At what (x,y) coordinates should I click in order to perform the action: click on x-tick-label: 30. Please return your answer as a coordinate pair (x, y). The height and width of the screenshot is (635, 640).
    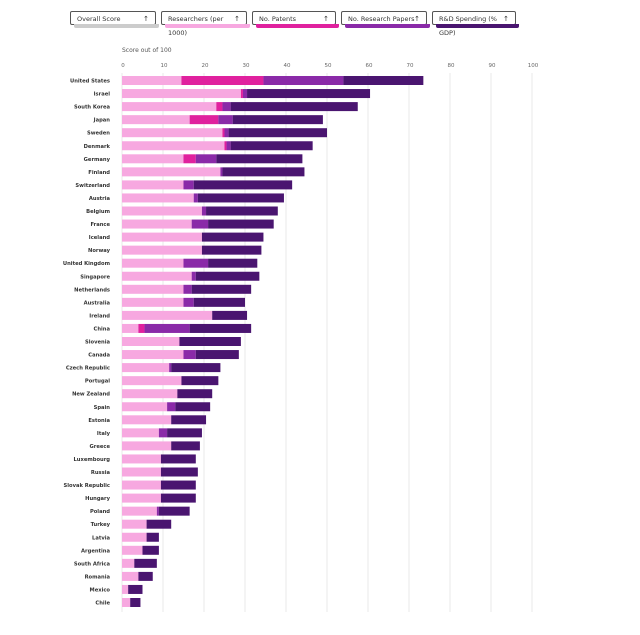
    Looking at the image, I should click on (246, 66).